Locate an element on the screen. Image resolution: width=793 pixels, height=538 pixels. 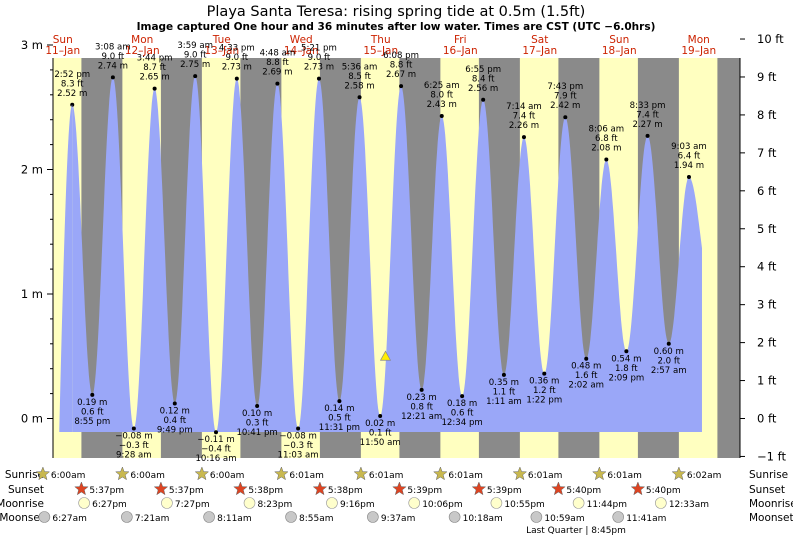
low-tide-label: 0.35 m is located at coordinates (504, 383).